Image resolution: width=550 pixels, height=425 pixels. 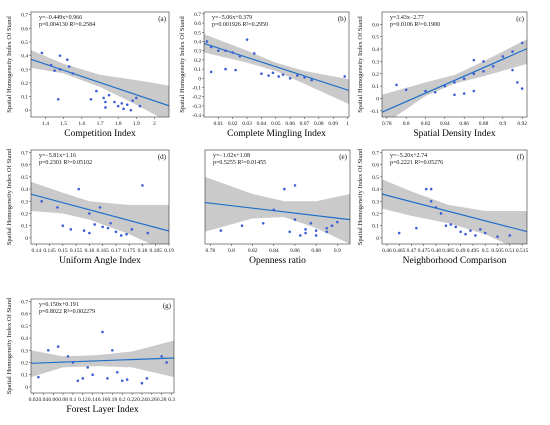 I want to click on x-tick-label: 0.02, so click(x=233, y=124).